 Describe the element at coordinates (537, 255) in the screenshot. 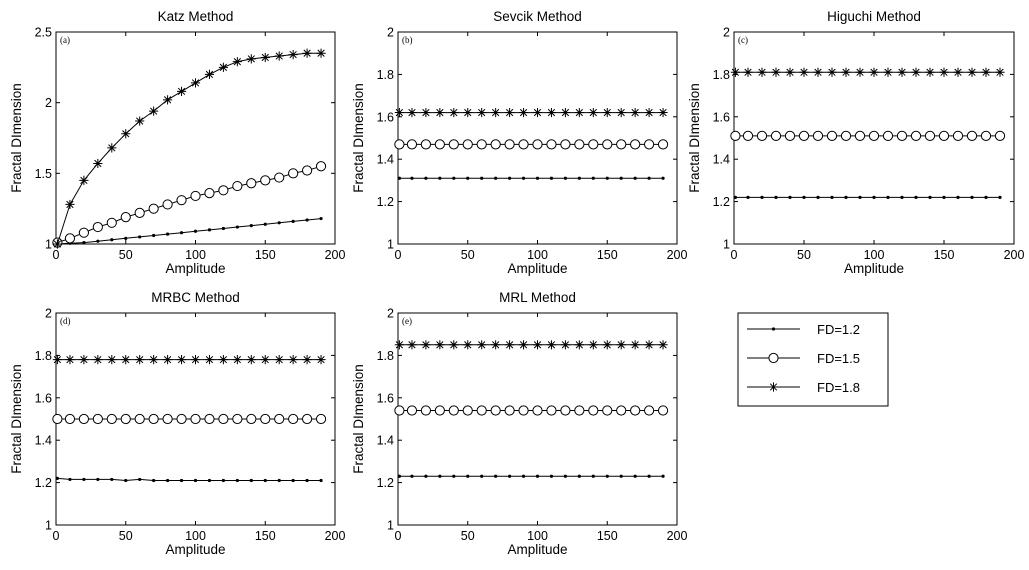

I see `x-tick-label: 100` at that location.